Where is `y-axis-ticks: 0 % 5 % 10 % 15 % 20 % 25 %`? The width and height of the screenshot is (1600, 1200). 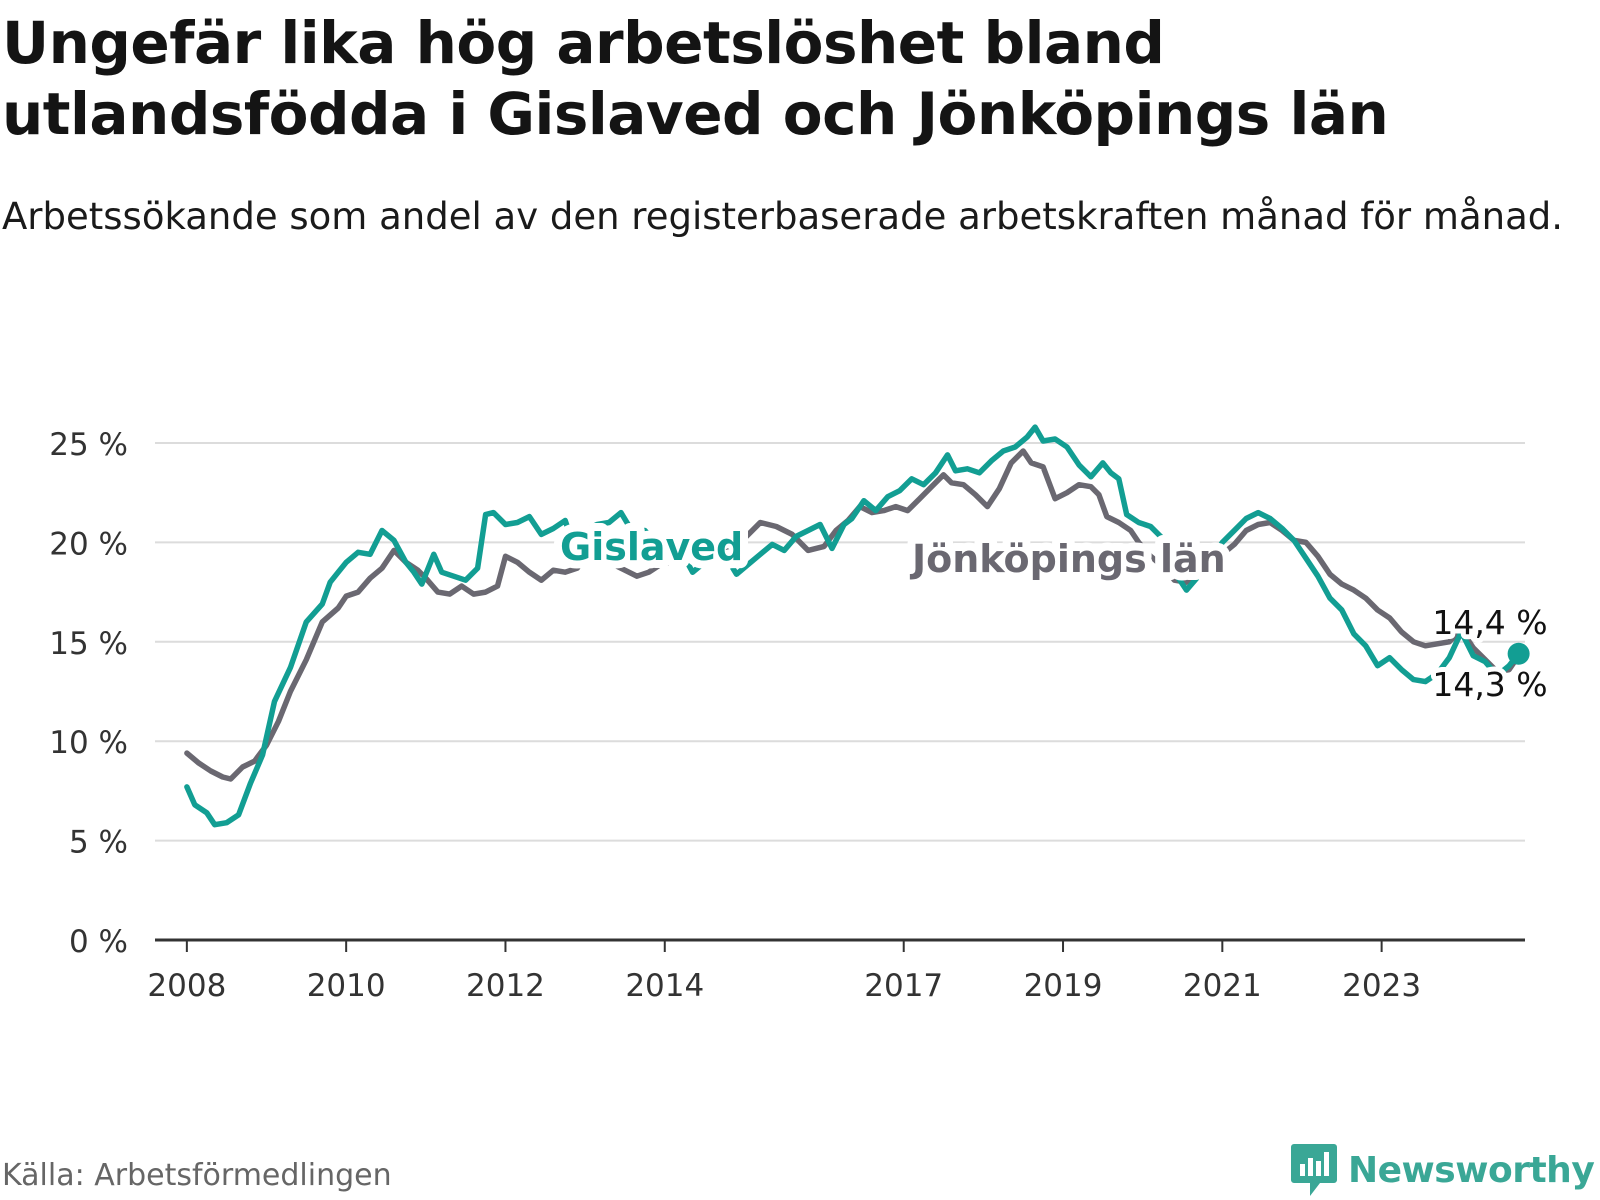 y-axis-ticks: 0 % 5 % 10 % 15 % 20 % 25 % is located at coordinates (88, 693).